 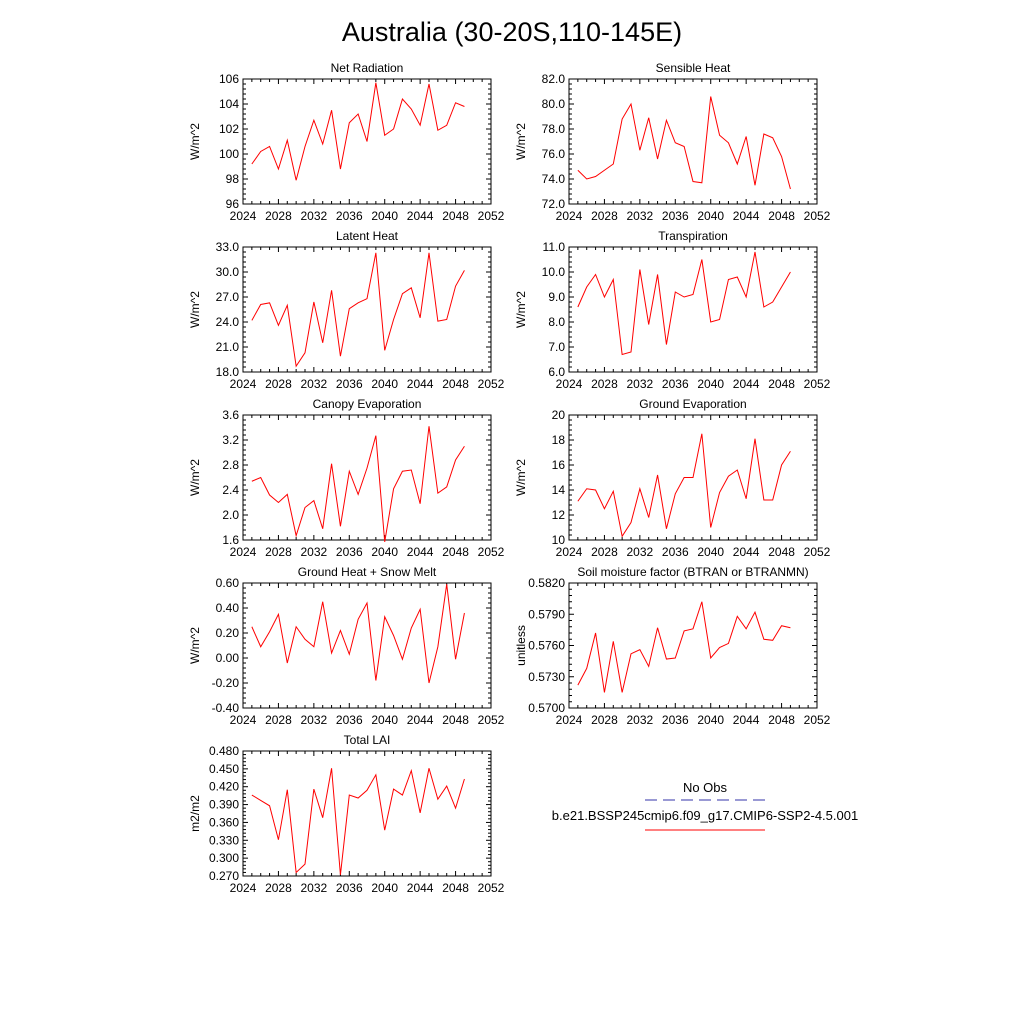 What do you see at coordinates (684, 647) in the screenshot?
I see `series-line-soil-moisture-factor-btran-or-btranmn` at bounding box center [684, 647].